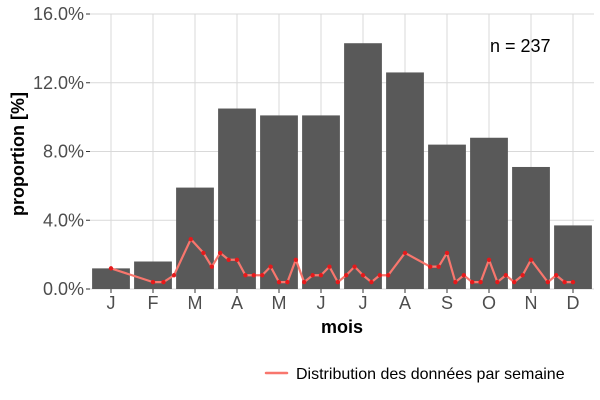 This screenshot has width=600, height=400. Describe the element at coordinates (58, 14) in the screenshot. I see `y-tick-label: 16.0%` at that location.